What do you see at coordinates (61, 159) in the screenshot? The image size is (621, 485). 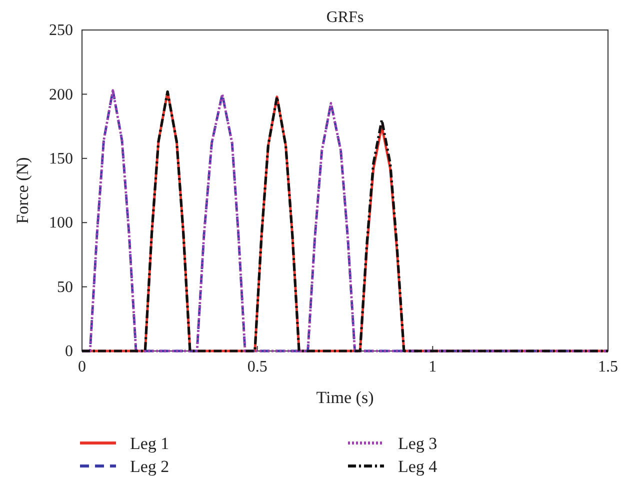 I see `y-tick-label: 150` at bounding box center [61, 159].